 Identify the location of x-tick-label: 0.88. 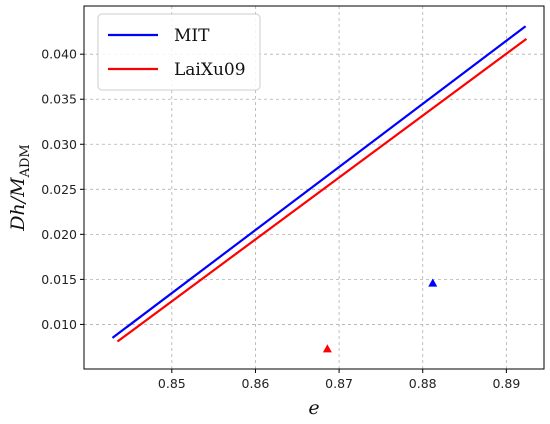
(423, 383).